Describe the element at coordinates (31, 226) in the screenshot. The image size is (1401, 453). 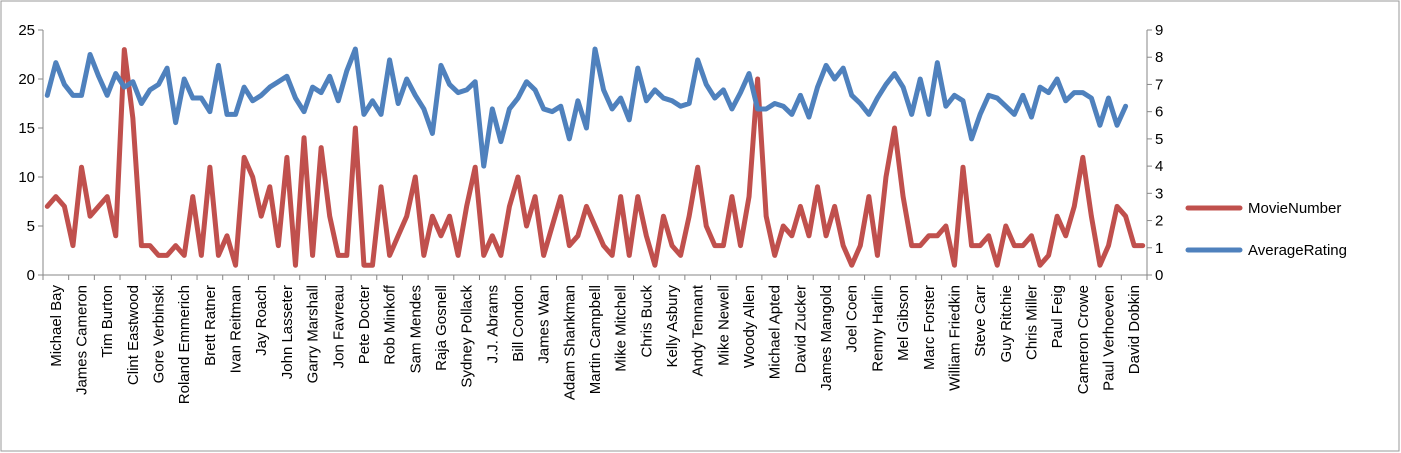
I see `y-tick-label-left: 5` at that location.